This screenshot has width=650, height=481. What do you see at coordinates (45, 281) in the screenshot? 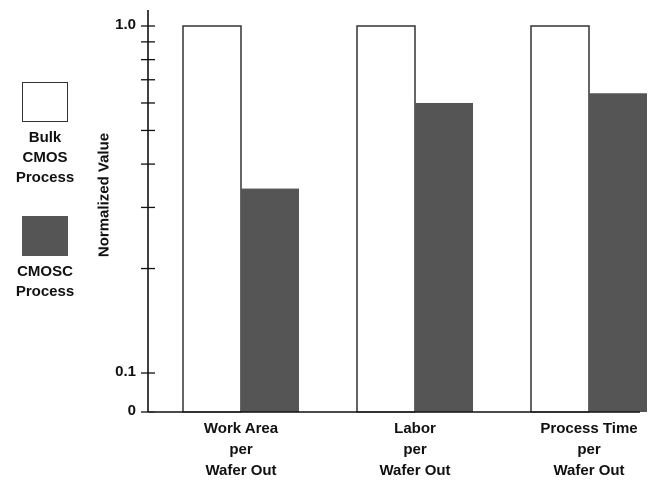
I see `legend-label-cmosc: CMOSC Process` at bounding box center [45, 281].